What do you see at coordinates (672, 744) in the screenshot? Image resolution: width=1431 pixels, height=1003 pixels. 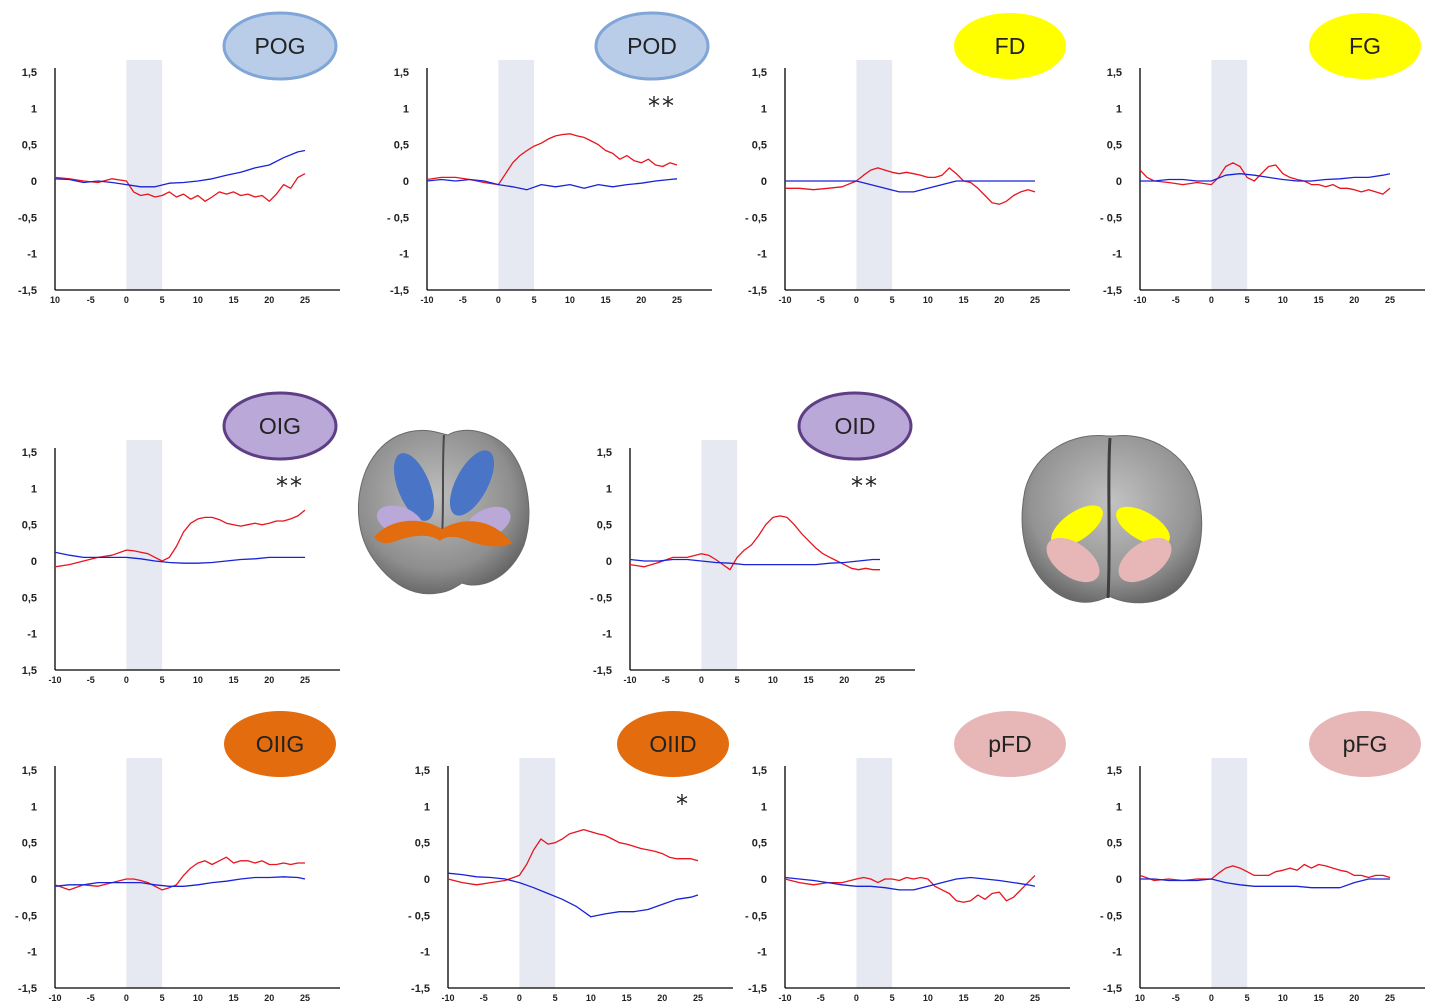 I see `region-badge-label: OIID` at bounding box center [672, 744].